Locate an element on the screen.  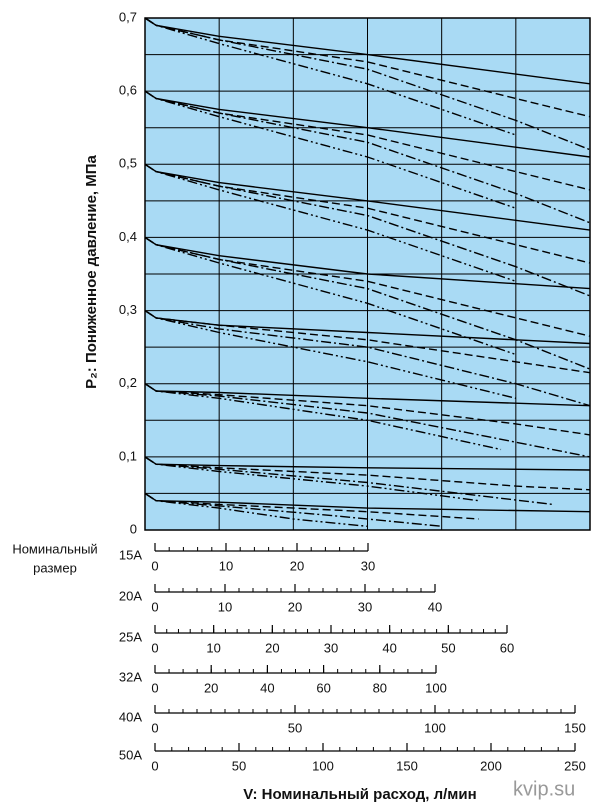
watermark: kvip.su is located at coordinates (544, 789).